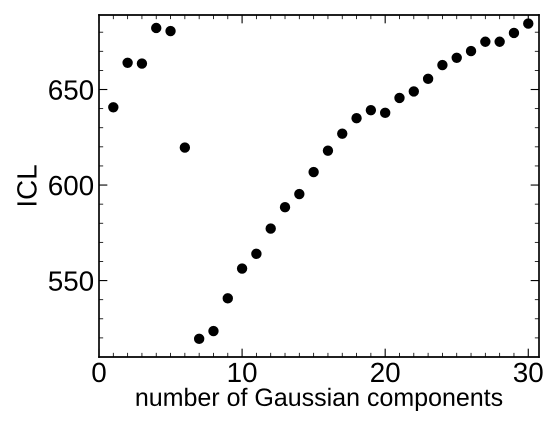 Image resolution: width=543 pixels, height=424 pixels. Describe the element at coordinates (319, 400) in the screenshot. I see `x-axis-title: number of Gaussian components` at that location.